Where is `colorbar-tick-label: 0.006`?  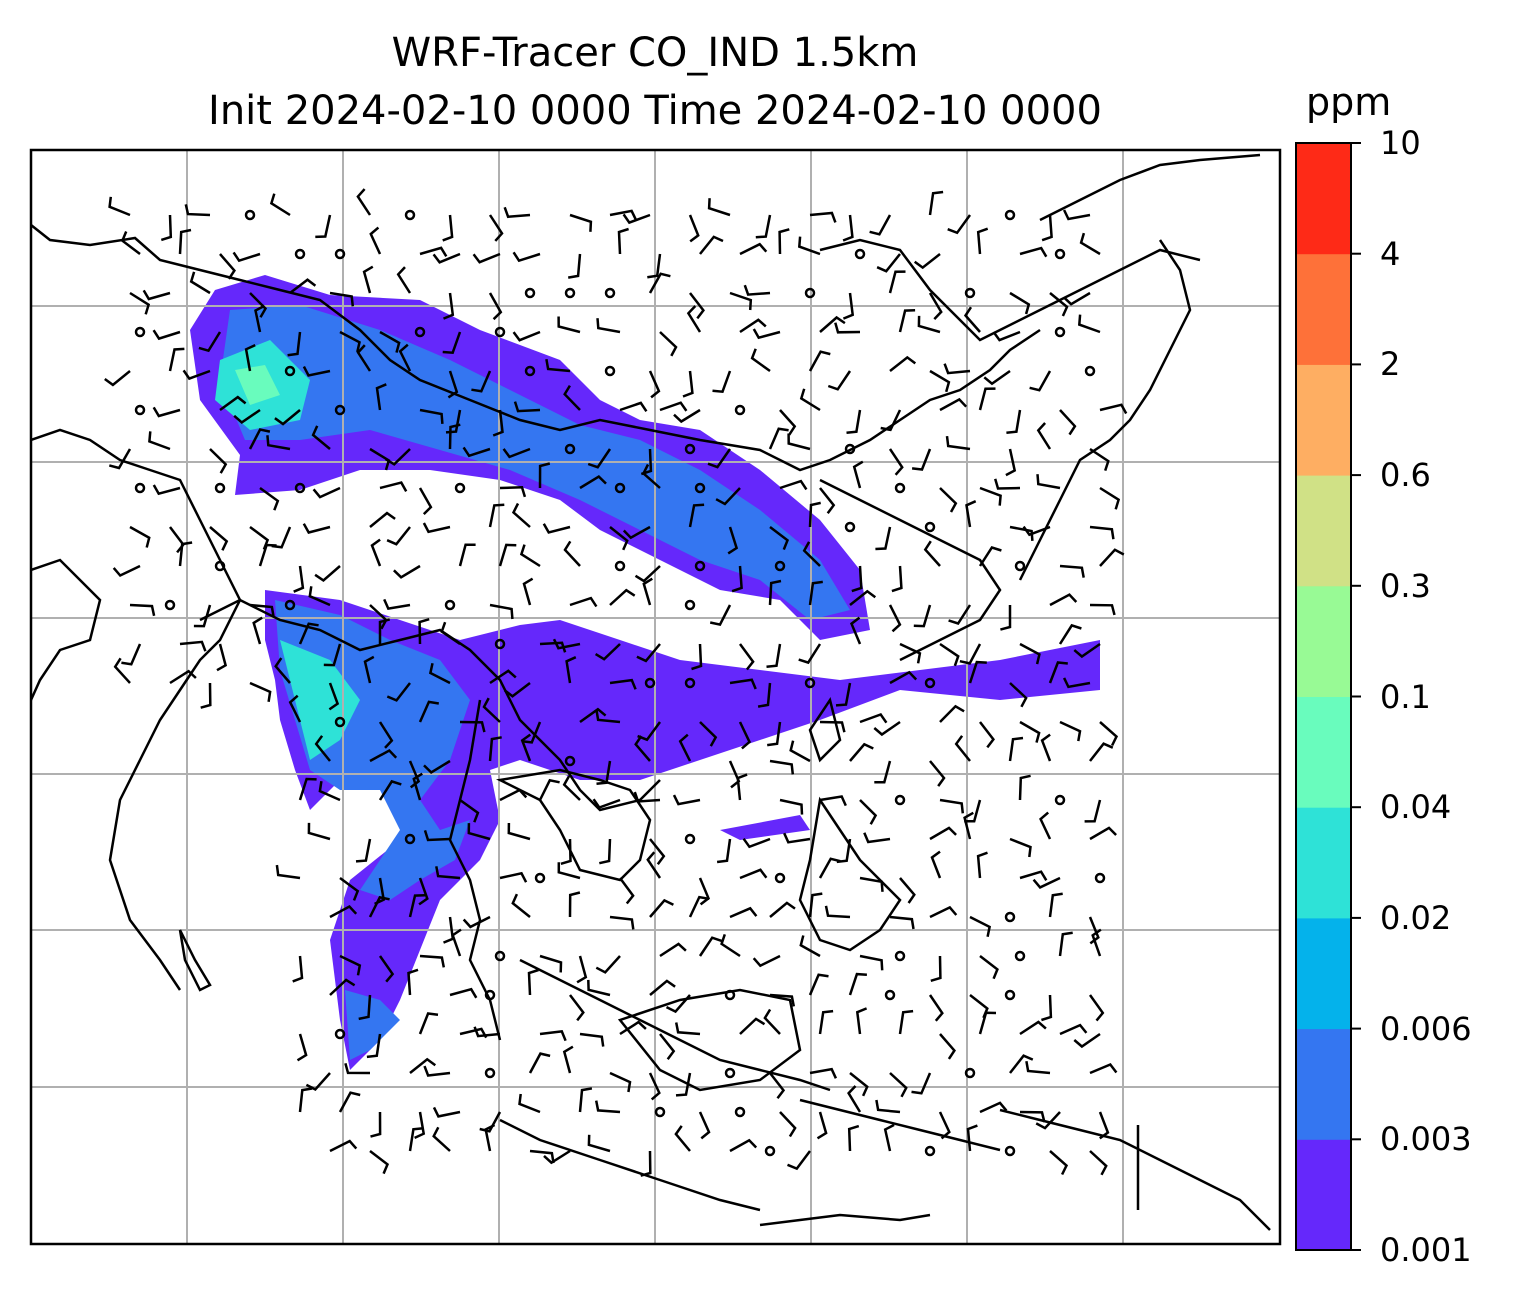
colorbar-tick-label: 0.006 is located at coordinates (1426, 1028).